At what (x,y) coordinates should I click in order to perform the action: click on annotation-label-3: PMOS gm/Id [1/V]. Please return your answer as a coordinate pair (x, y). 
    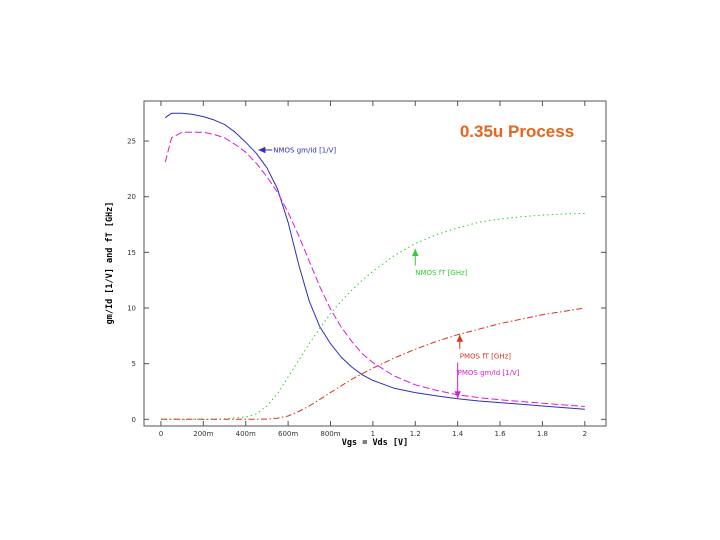
    Looking at the image, I should click on (489, 373).